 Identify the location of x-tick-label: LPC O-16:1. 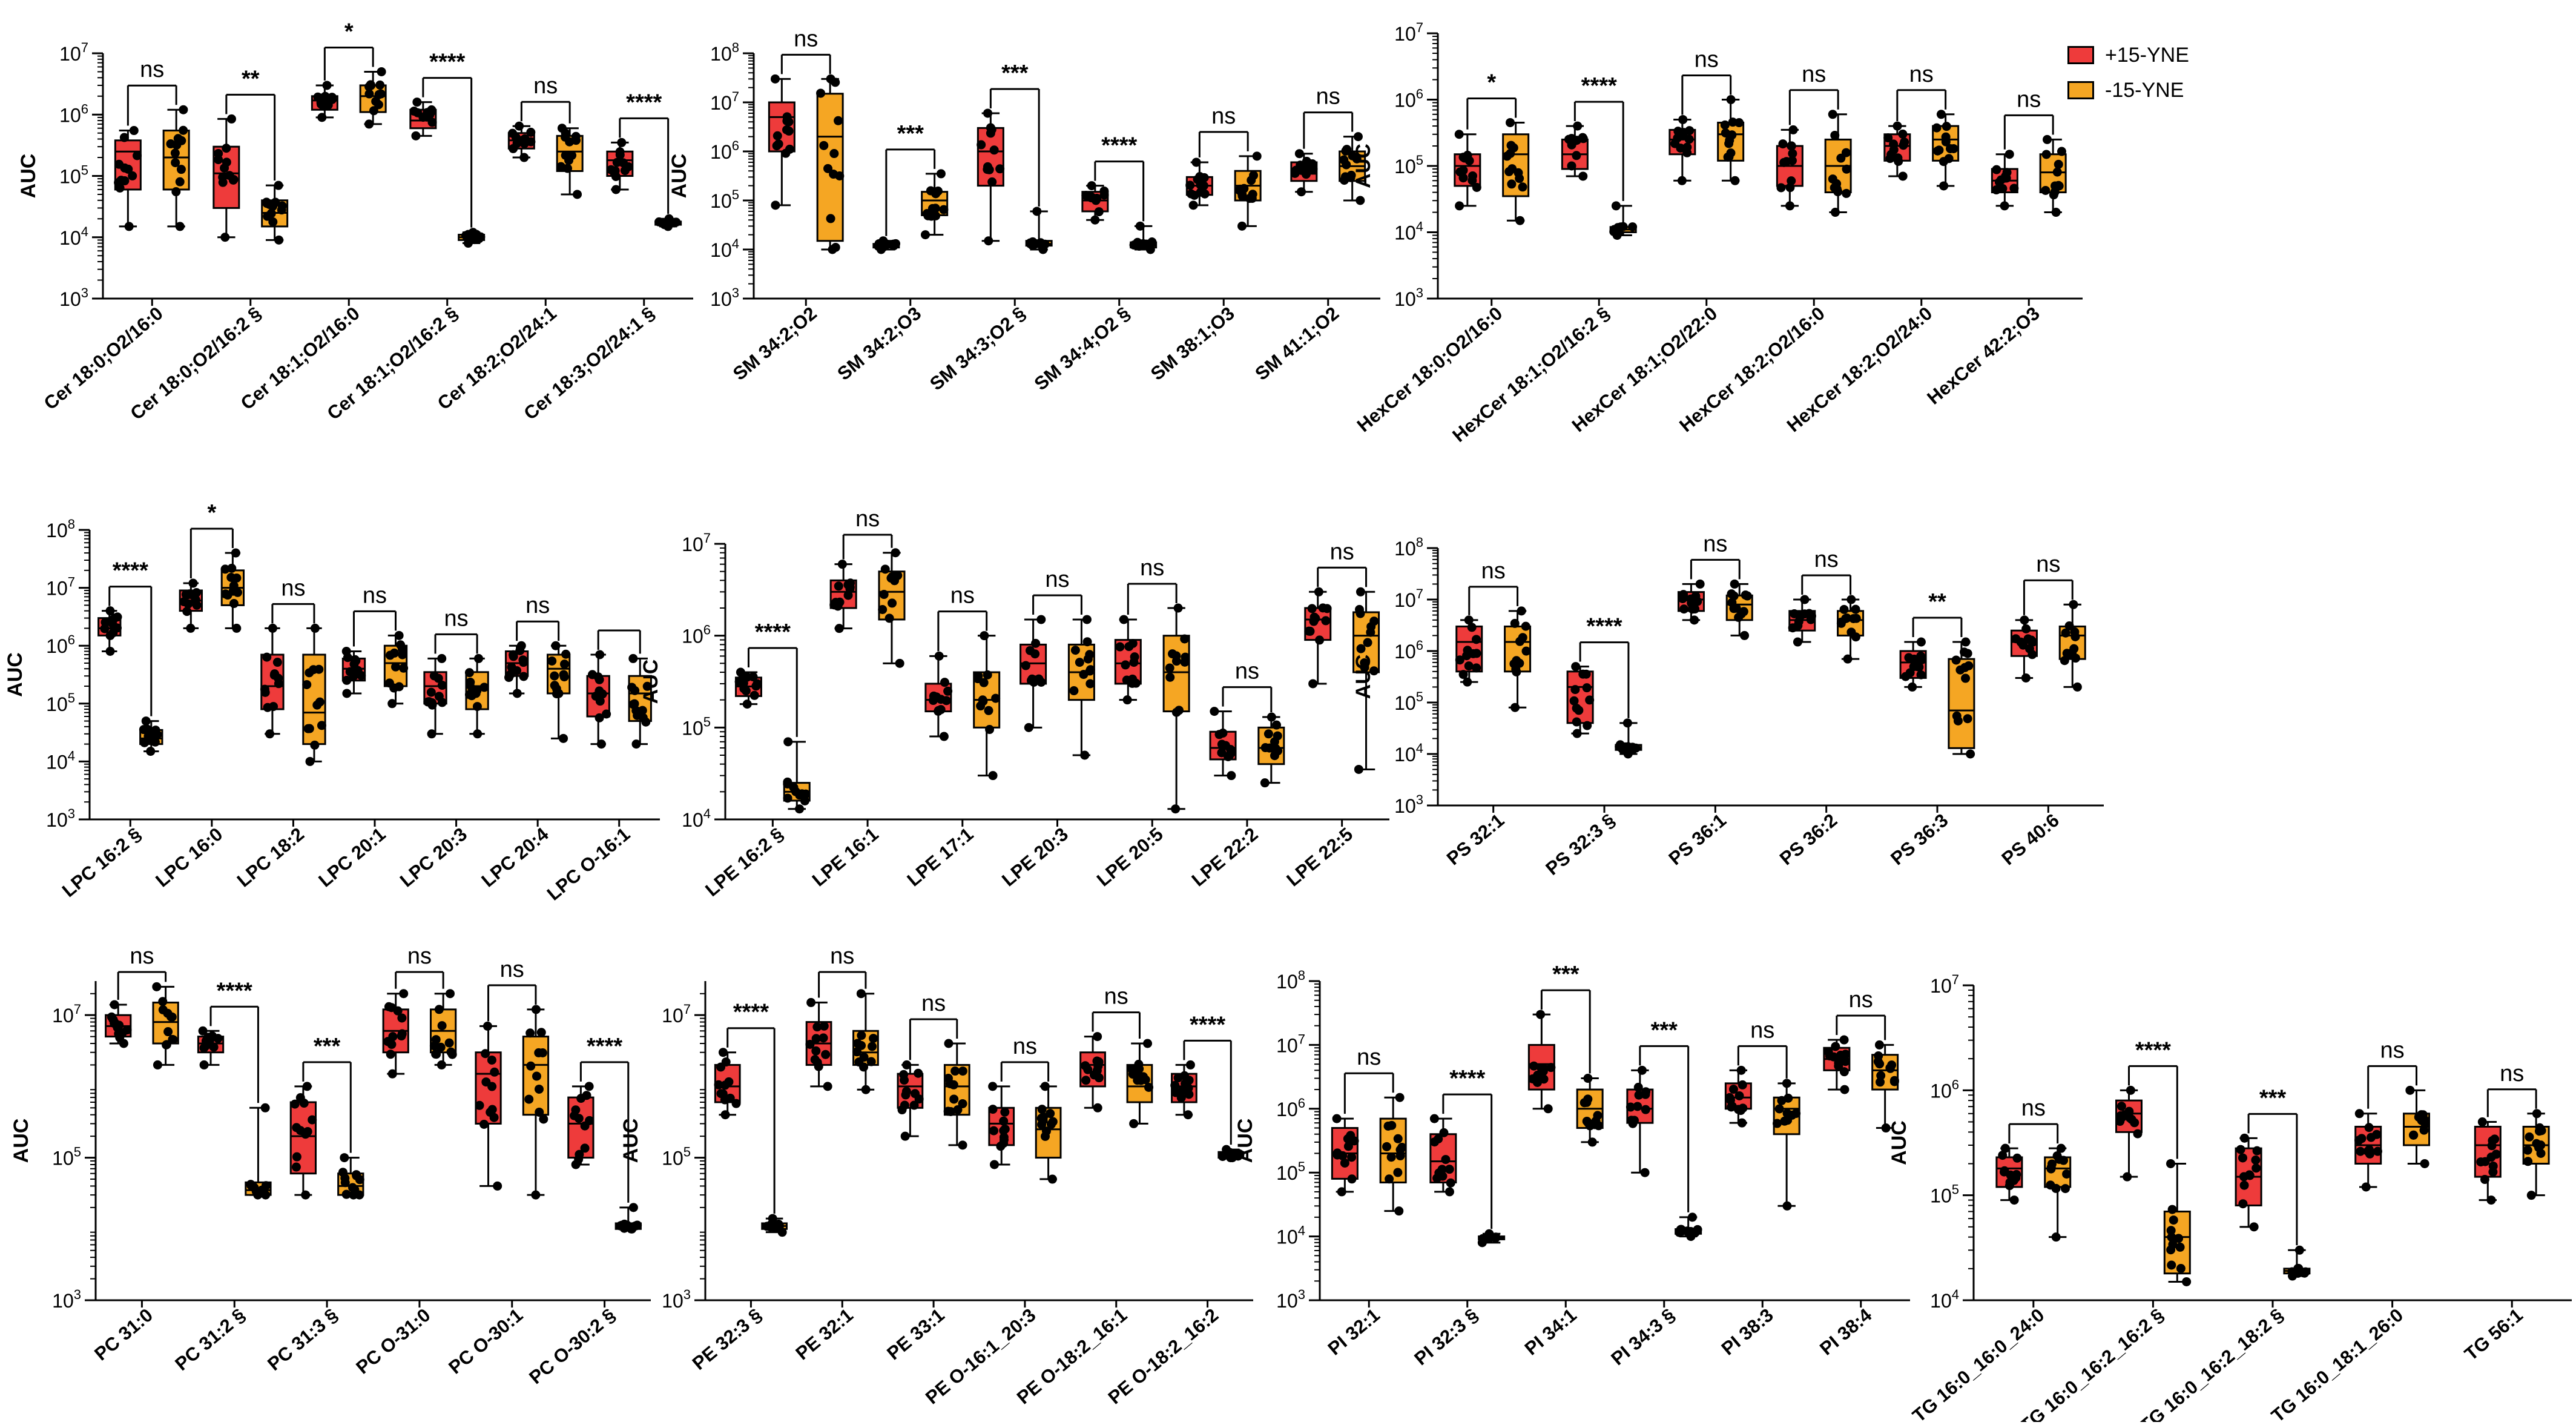
(588, 864).